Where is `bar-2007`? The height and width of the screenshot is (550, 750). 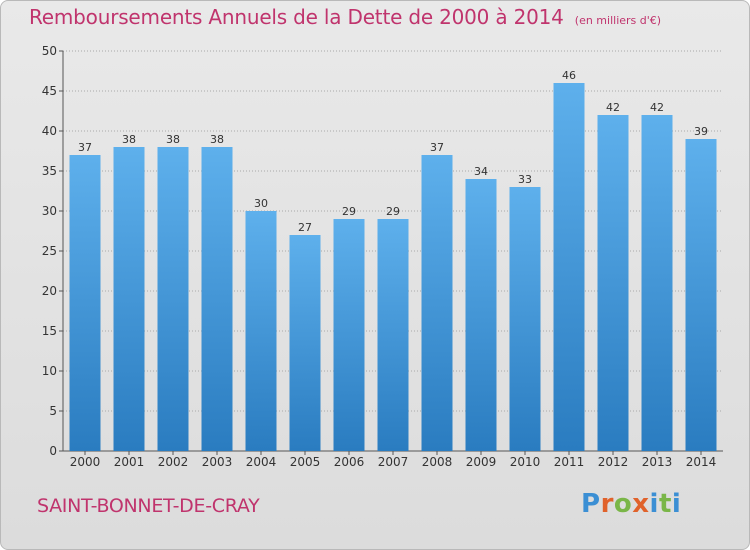
bar-2007 is located at coordinates (393, 335).